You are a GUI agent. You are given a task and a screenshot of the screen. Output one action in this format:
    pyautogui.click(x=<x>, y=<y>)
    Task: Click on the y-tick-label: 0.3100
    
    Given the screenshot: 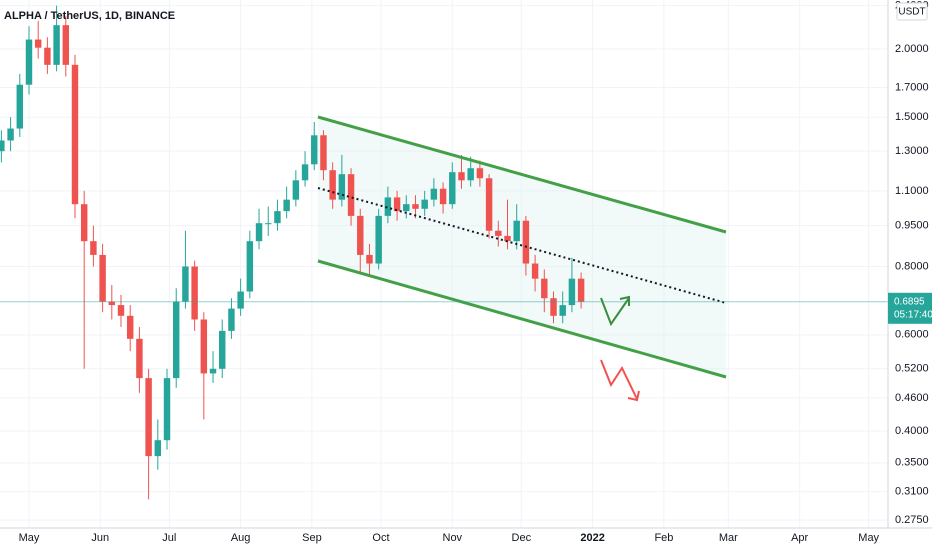 What is the action you would take?
    pyautogui.click(x=912, y=492)
    